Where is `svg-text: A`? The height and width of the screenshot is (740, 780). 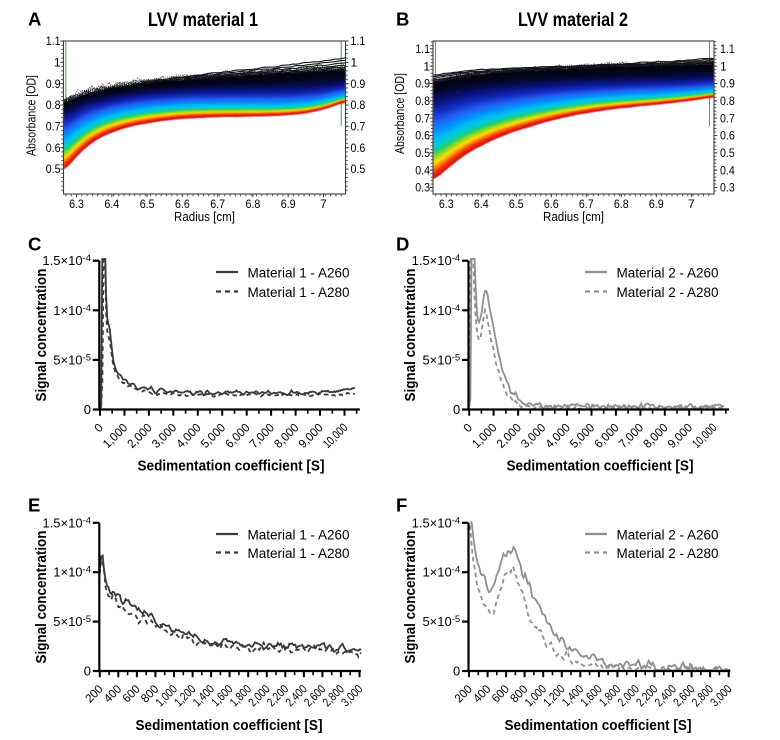
svg-text: A is located at coordinates (34, 18).